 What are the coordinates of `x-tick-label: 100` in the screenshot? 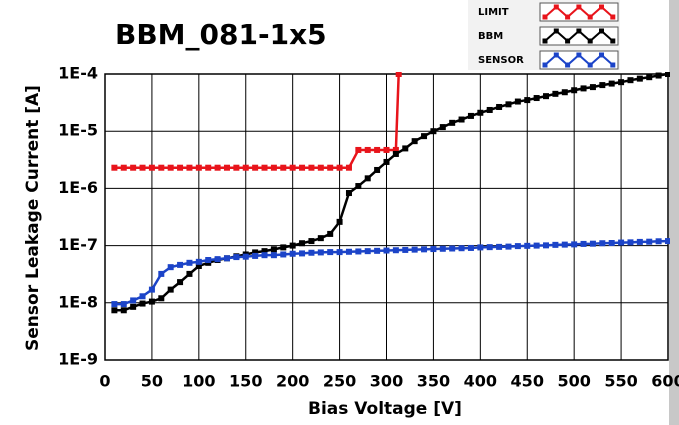 It's located at (198, 381).